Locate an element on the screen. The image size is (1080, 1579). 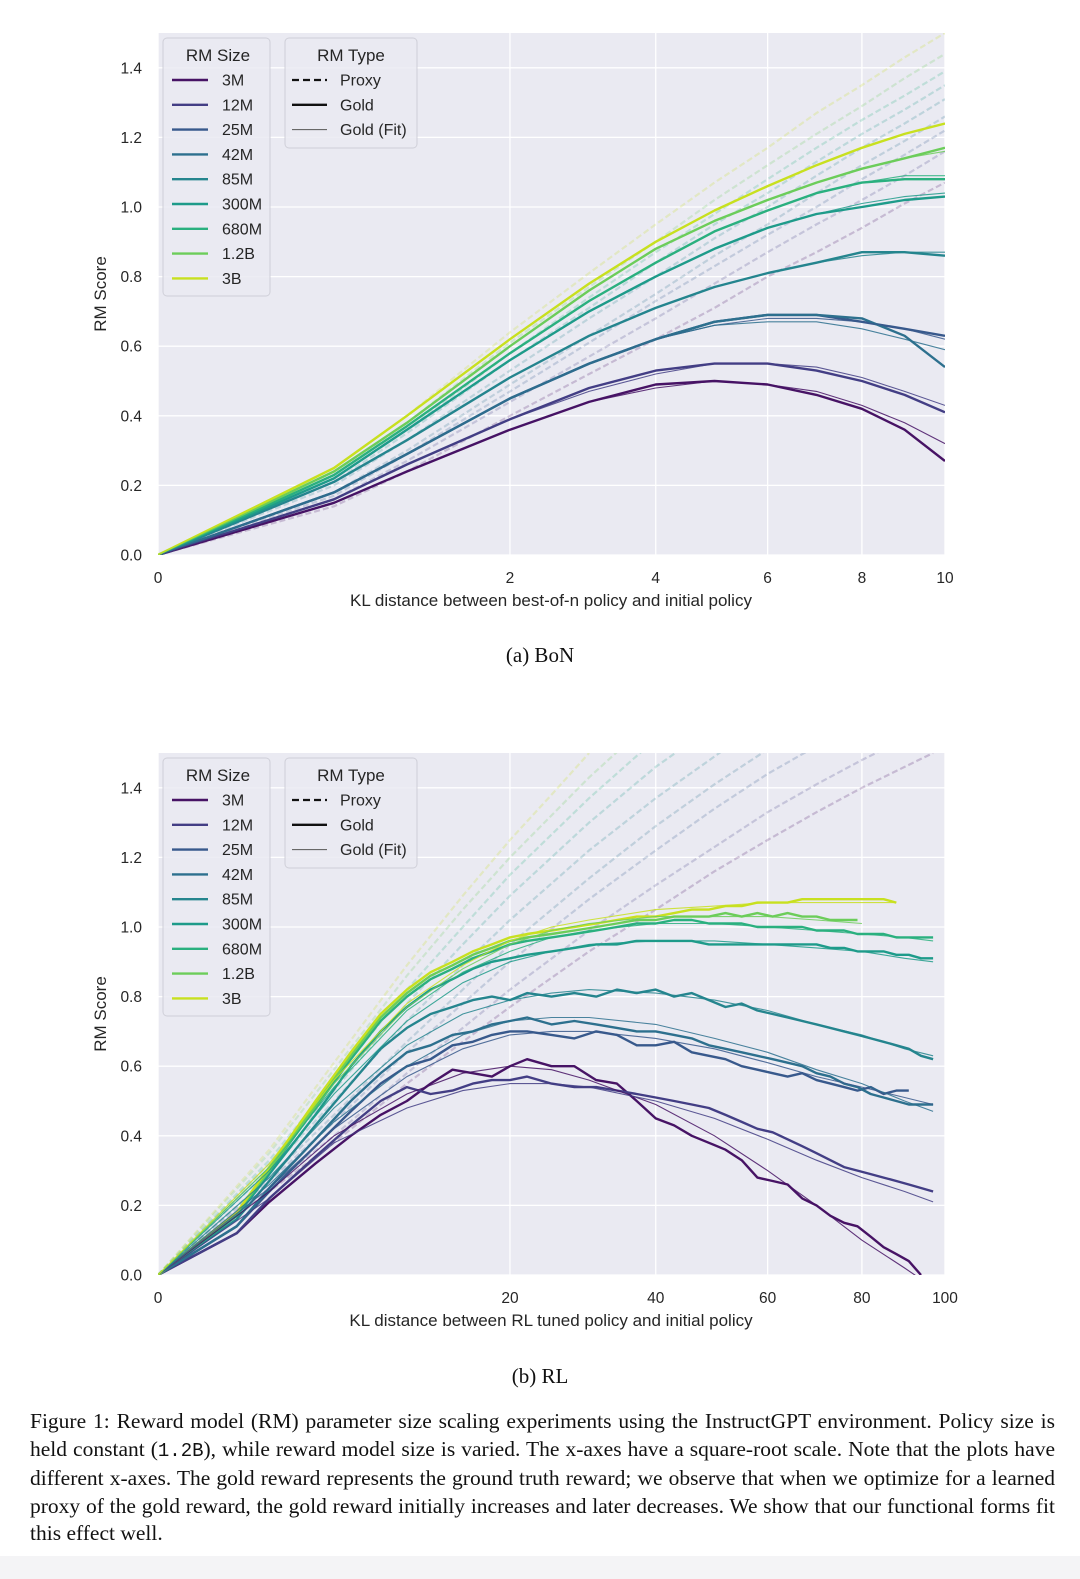
rl-legend-label: 12M is located at coordinates (237, 825).